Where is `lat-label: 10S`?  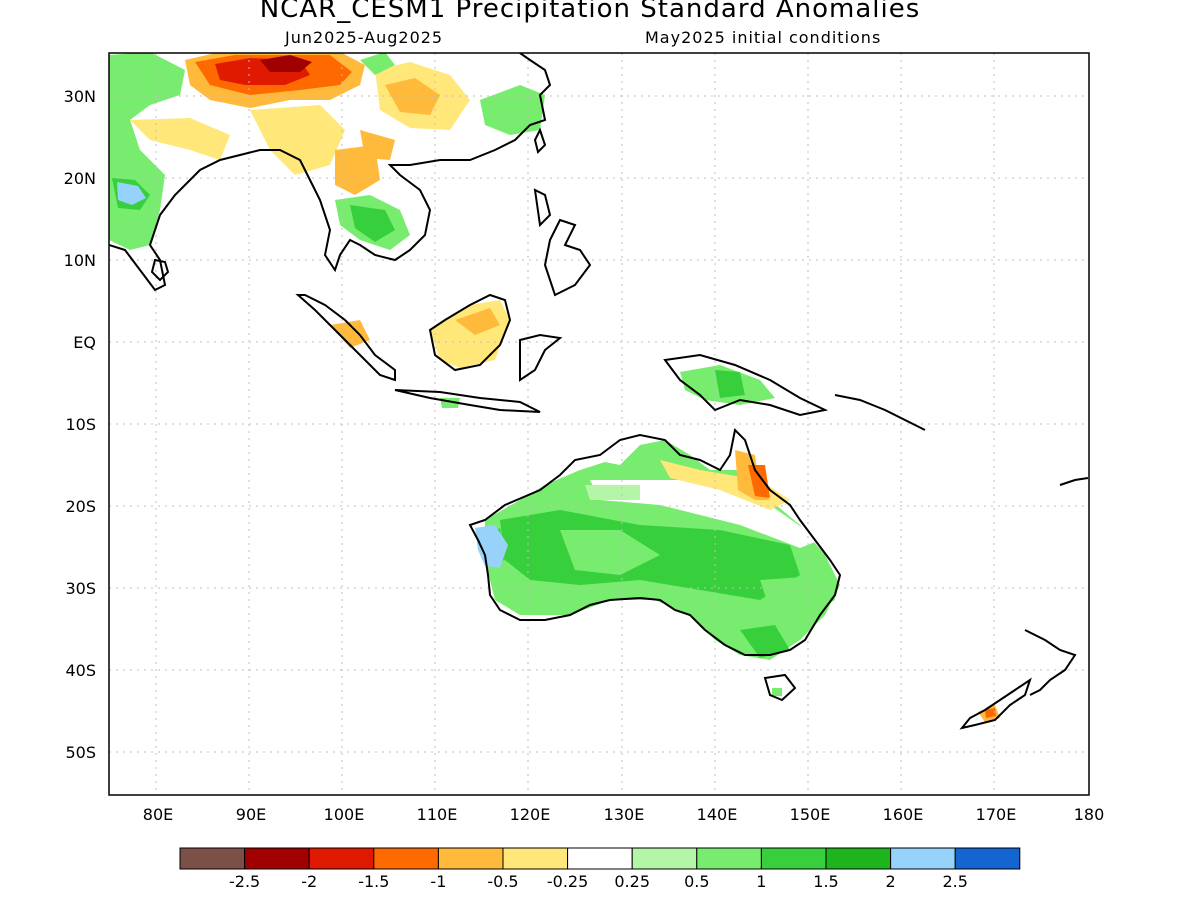
lat-label: 10S is located at coordinates (80, 424).